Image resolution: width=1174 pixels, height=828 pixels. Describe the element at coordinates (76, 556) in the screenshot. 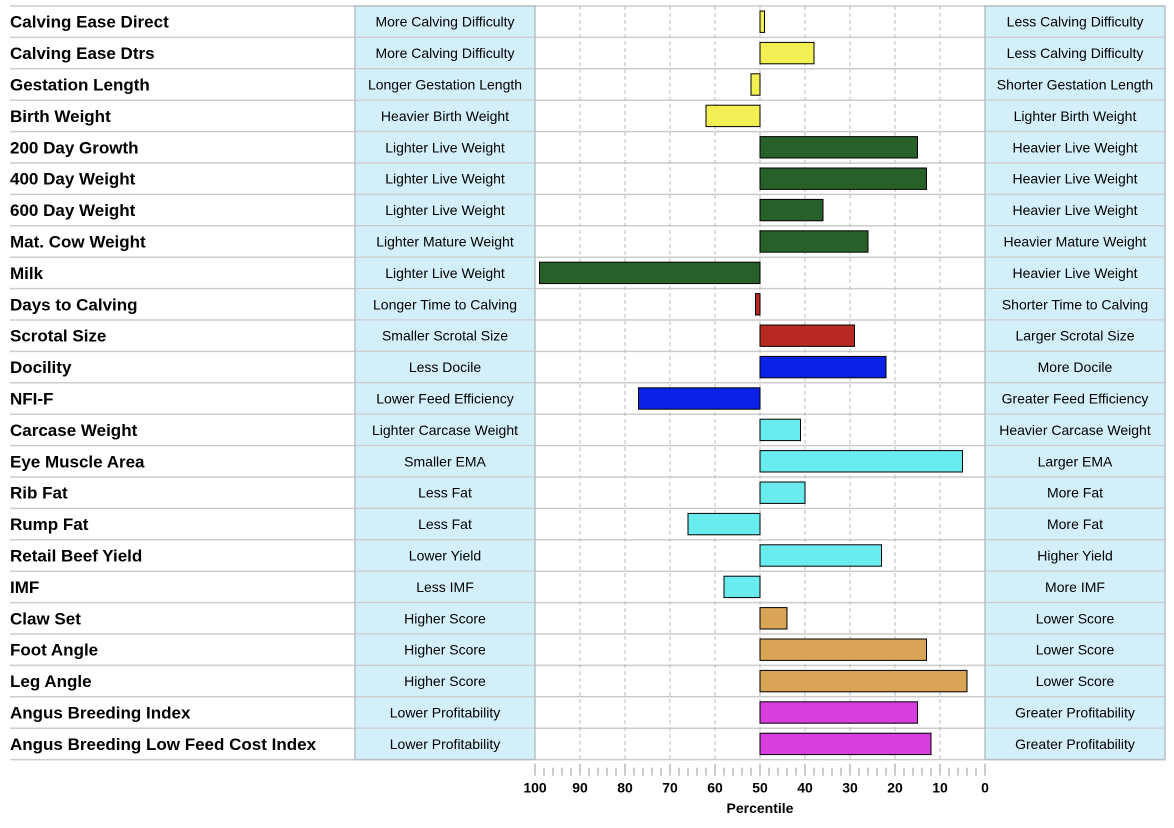

I see `trait-label: Retail Beef Yield` at that location.